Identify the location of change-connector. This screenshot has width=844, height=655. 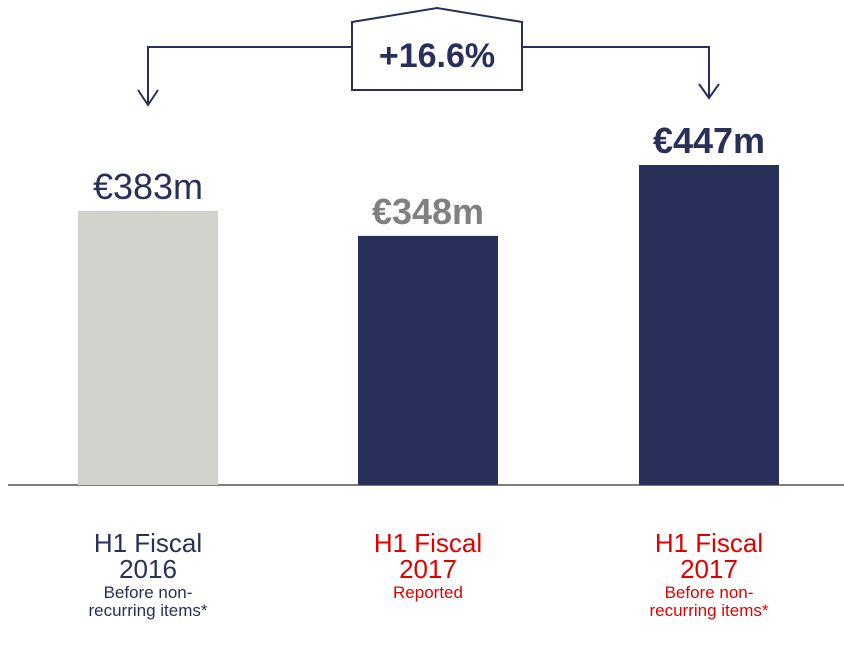
(428, 56).